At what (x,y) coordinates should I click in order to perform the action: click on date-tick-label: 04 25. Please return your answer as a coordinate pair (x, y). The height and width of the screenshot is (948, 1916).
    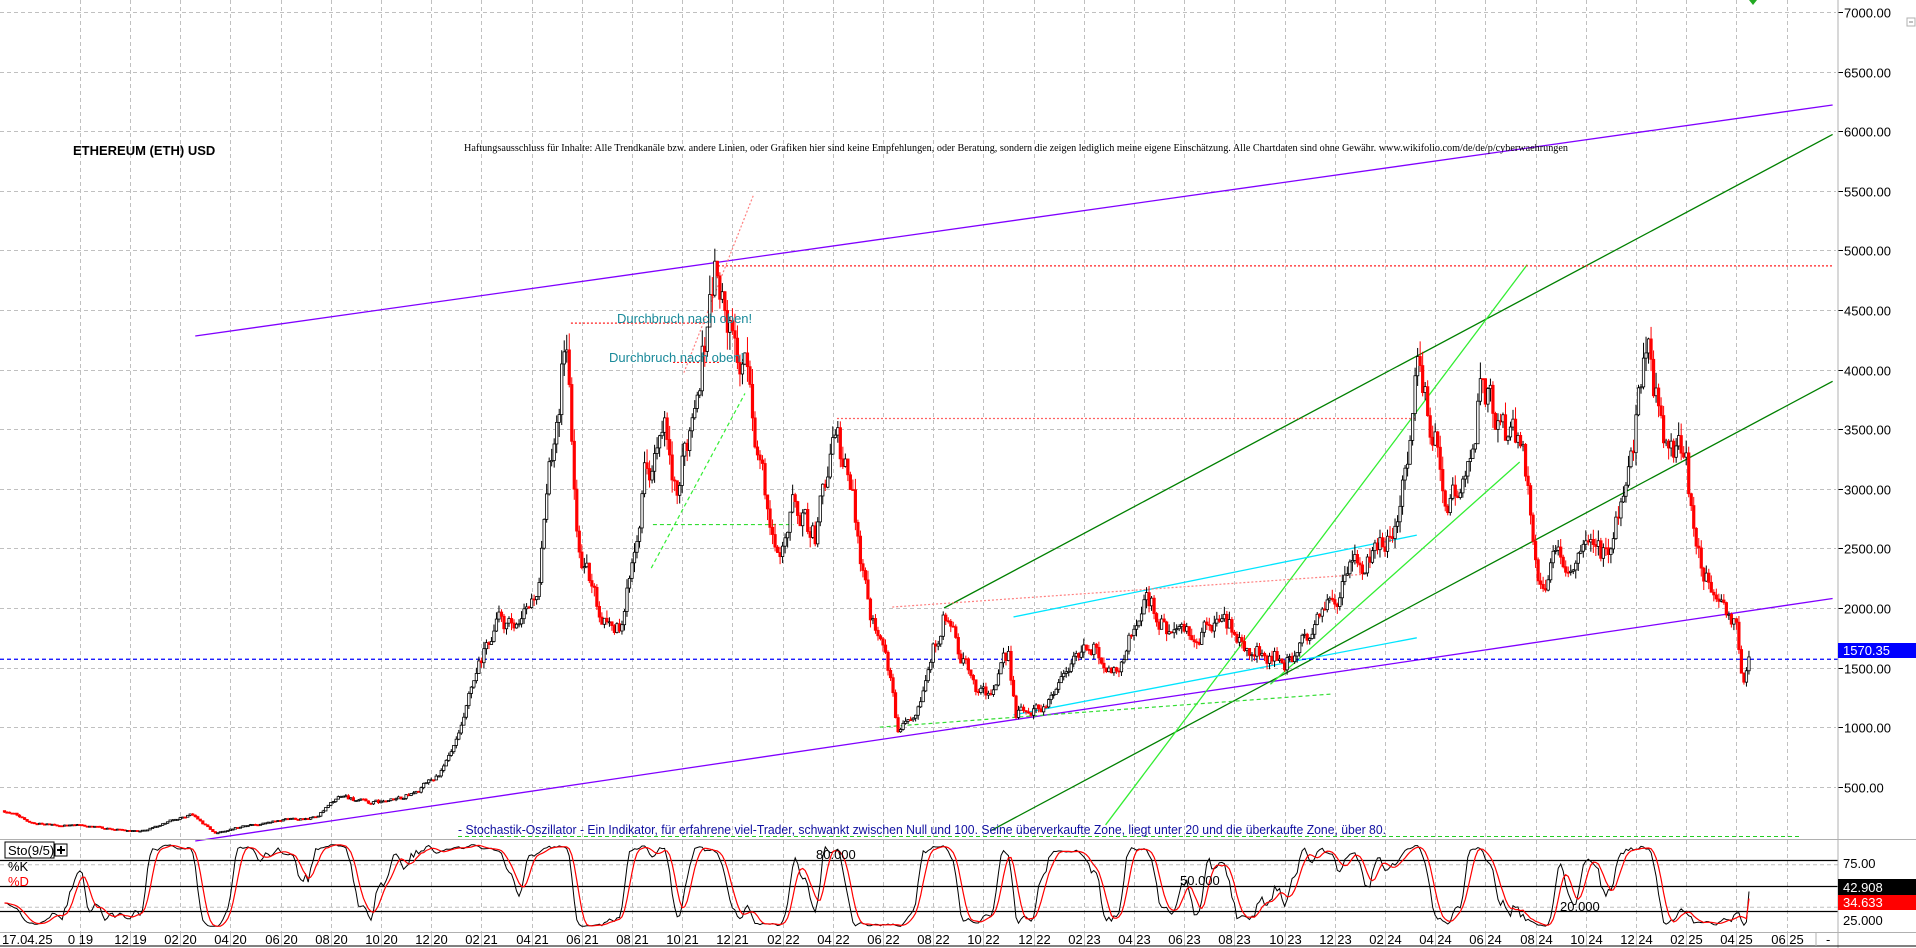
    Looking at the image, I should click on (1736, 939).